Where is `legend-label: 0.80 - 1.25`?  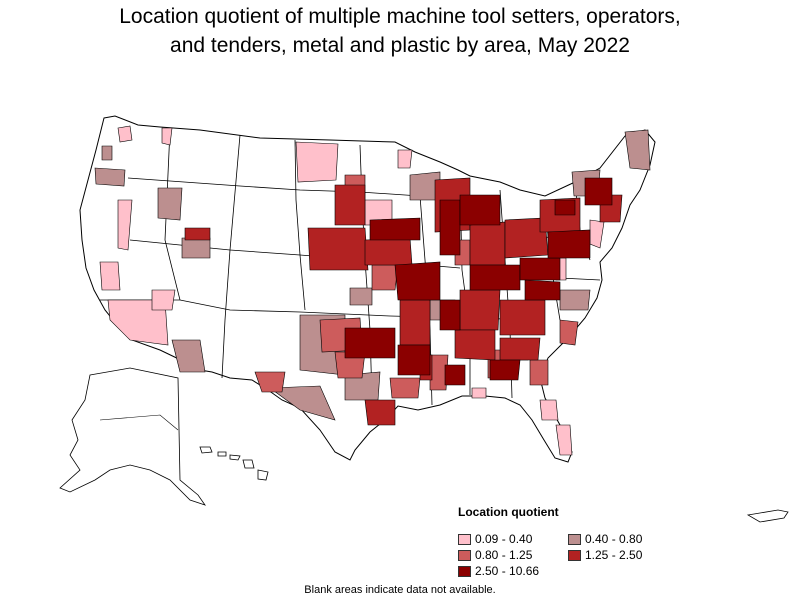
legend-label: 0.80 - 1.25 is located at coordinates (504, 555).